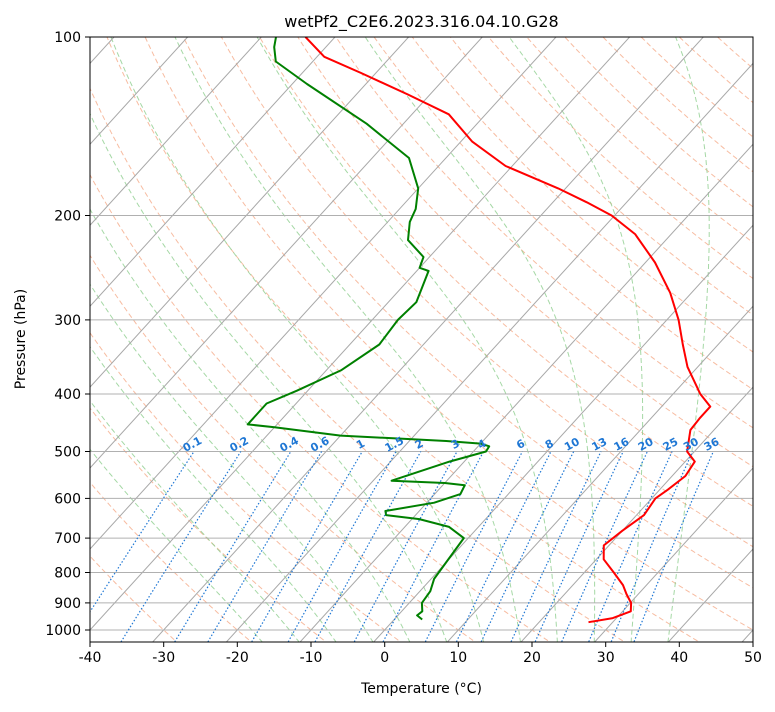  I want to click on mixing-ratio-label: 30, so click(691, 444).